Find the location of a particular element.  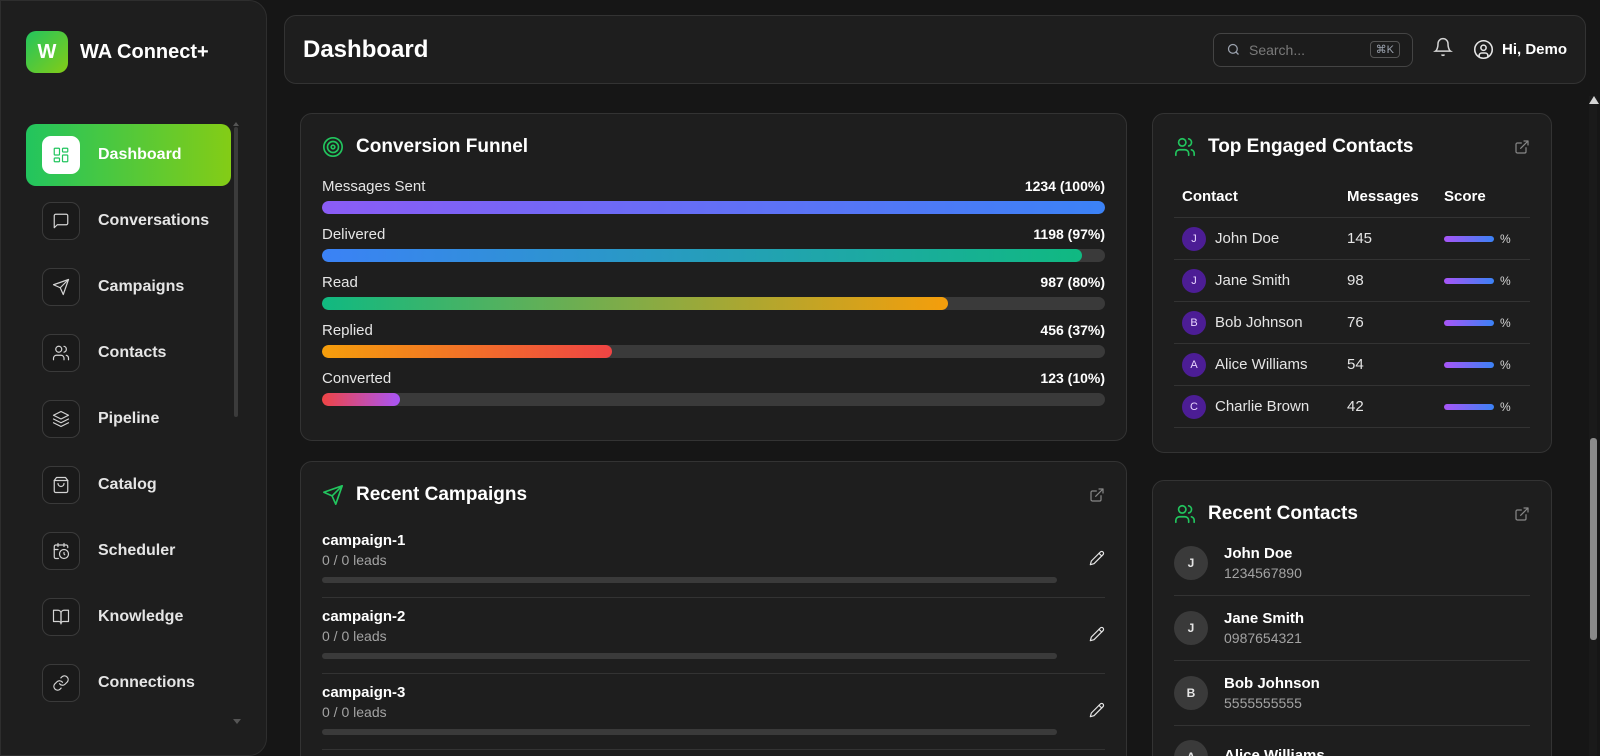

table-row: B Bob Johnson 76 % is located at coordinates (1352, 322).